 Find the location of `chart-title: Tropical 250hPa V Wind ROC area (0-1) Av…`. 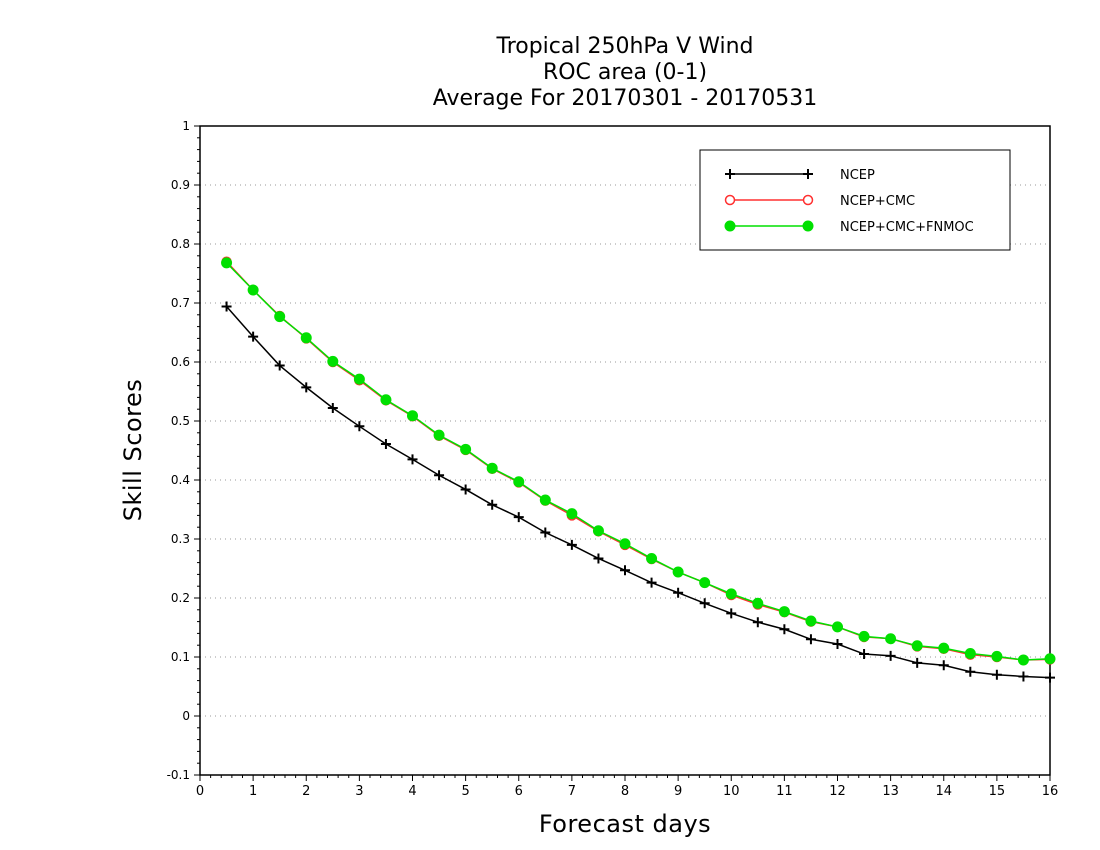

chart-title: Tropical 250hPa V Wind ROC area (0-1) Av… is located at coordinates (625, 73).